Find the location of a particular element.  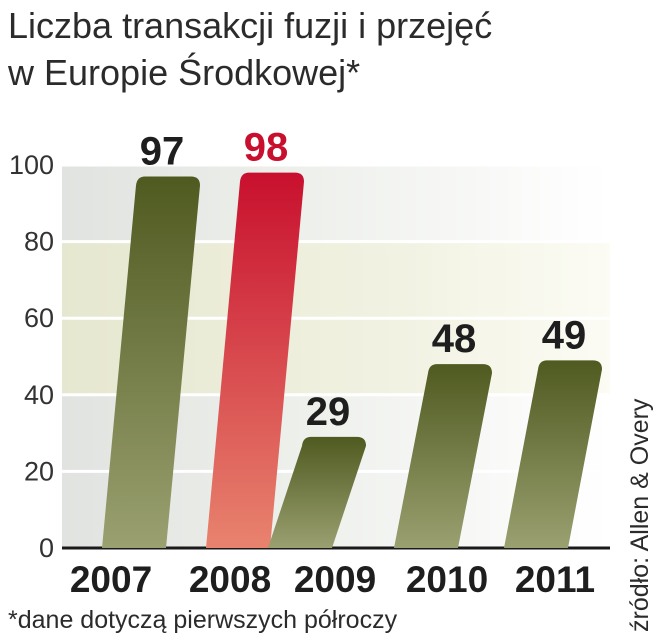

value-label-2007: 97 is located at coordinates (162, 151).